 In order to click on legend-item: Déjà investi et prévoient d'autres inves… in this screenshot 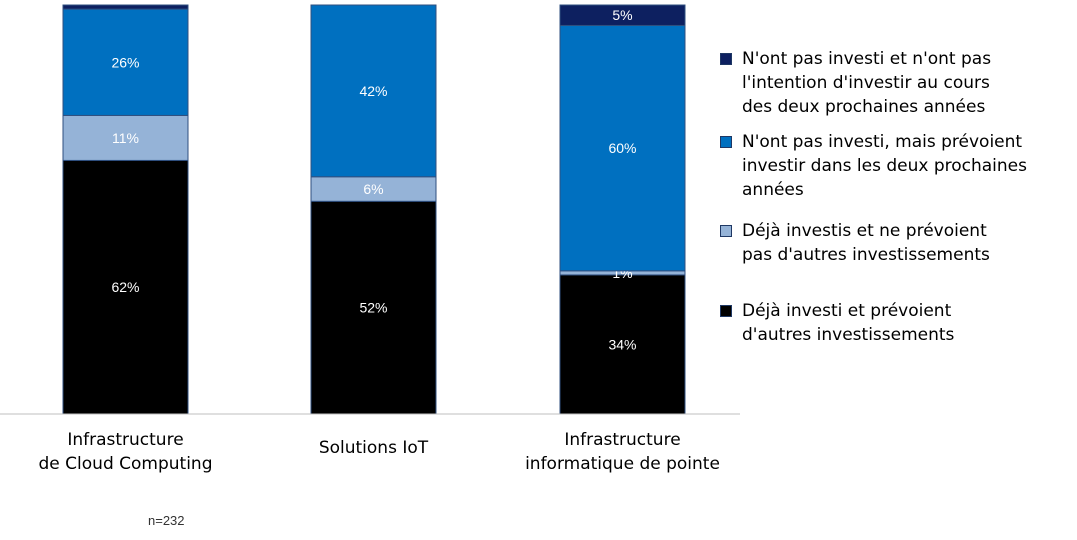, I will do `click(837, 323)`.